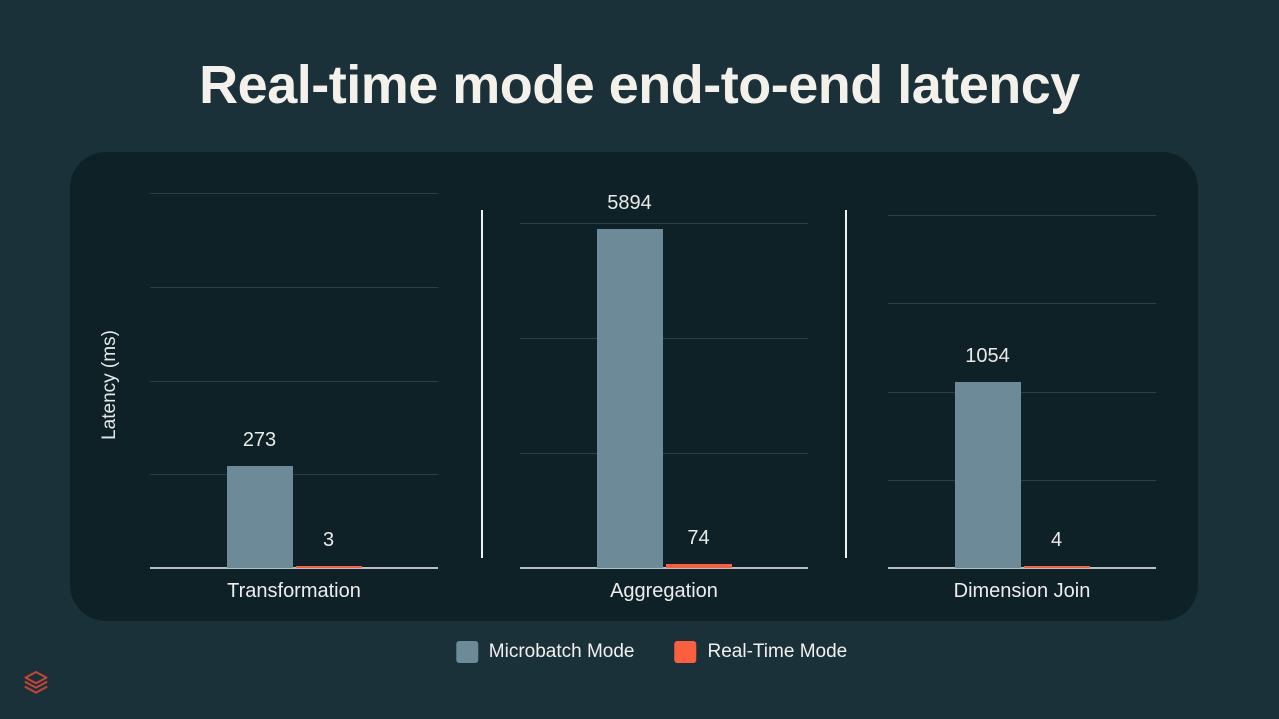  I want to click on legend-item-real-time-mode: Real-Time Mode, so click(761, 652).